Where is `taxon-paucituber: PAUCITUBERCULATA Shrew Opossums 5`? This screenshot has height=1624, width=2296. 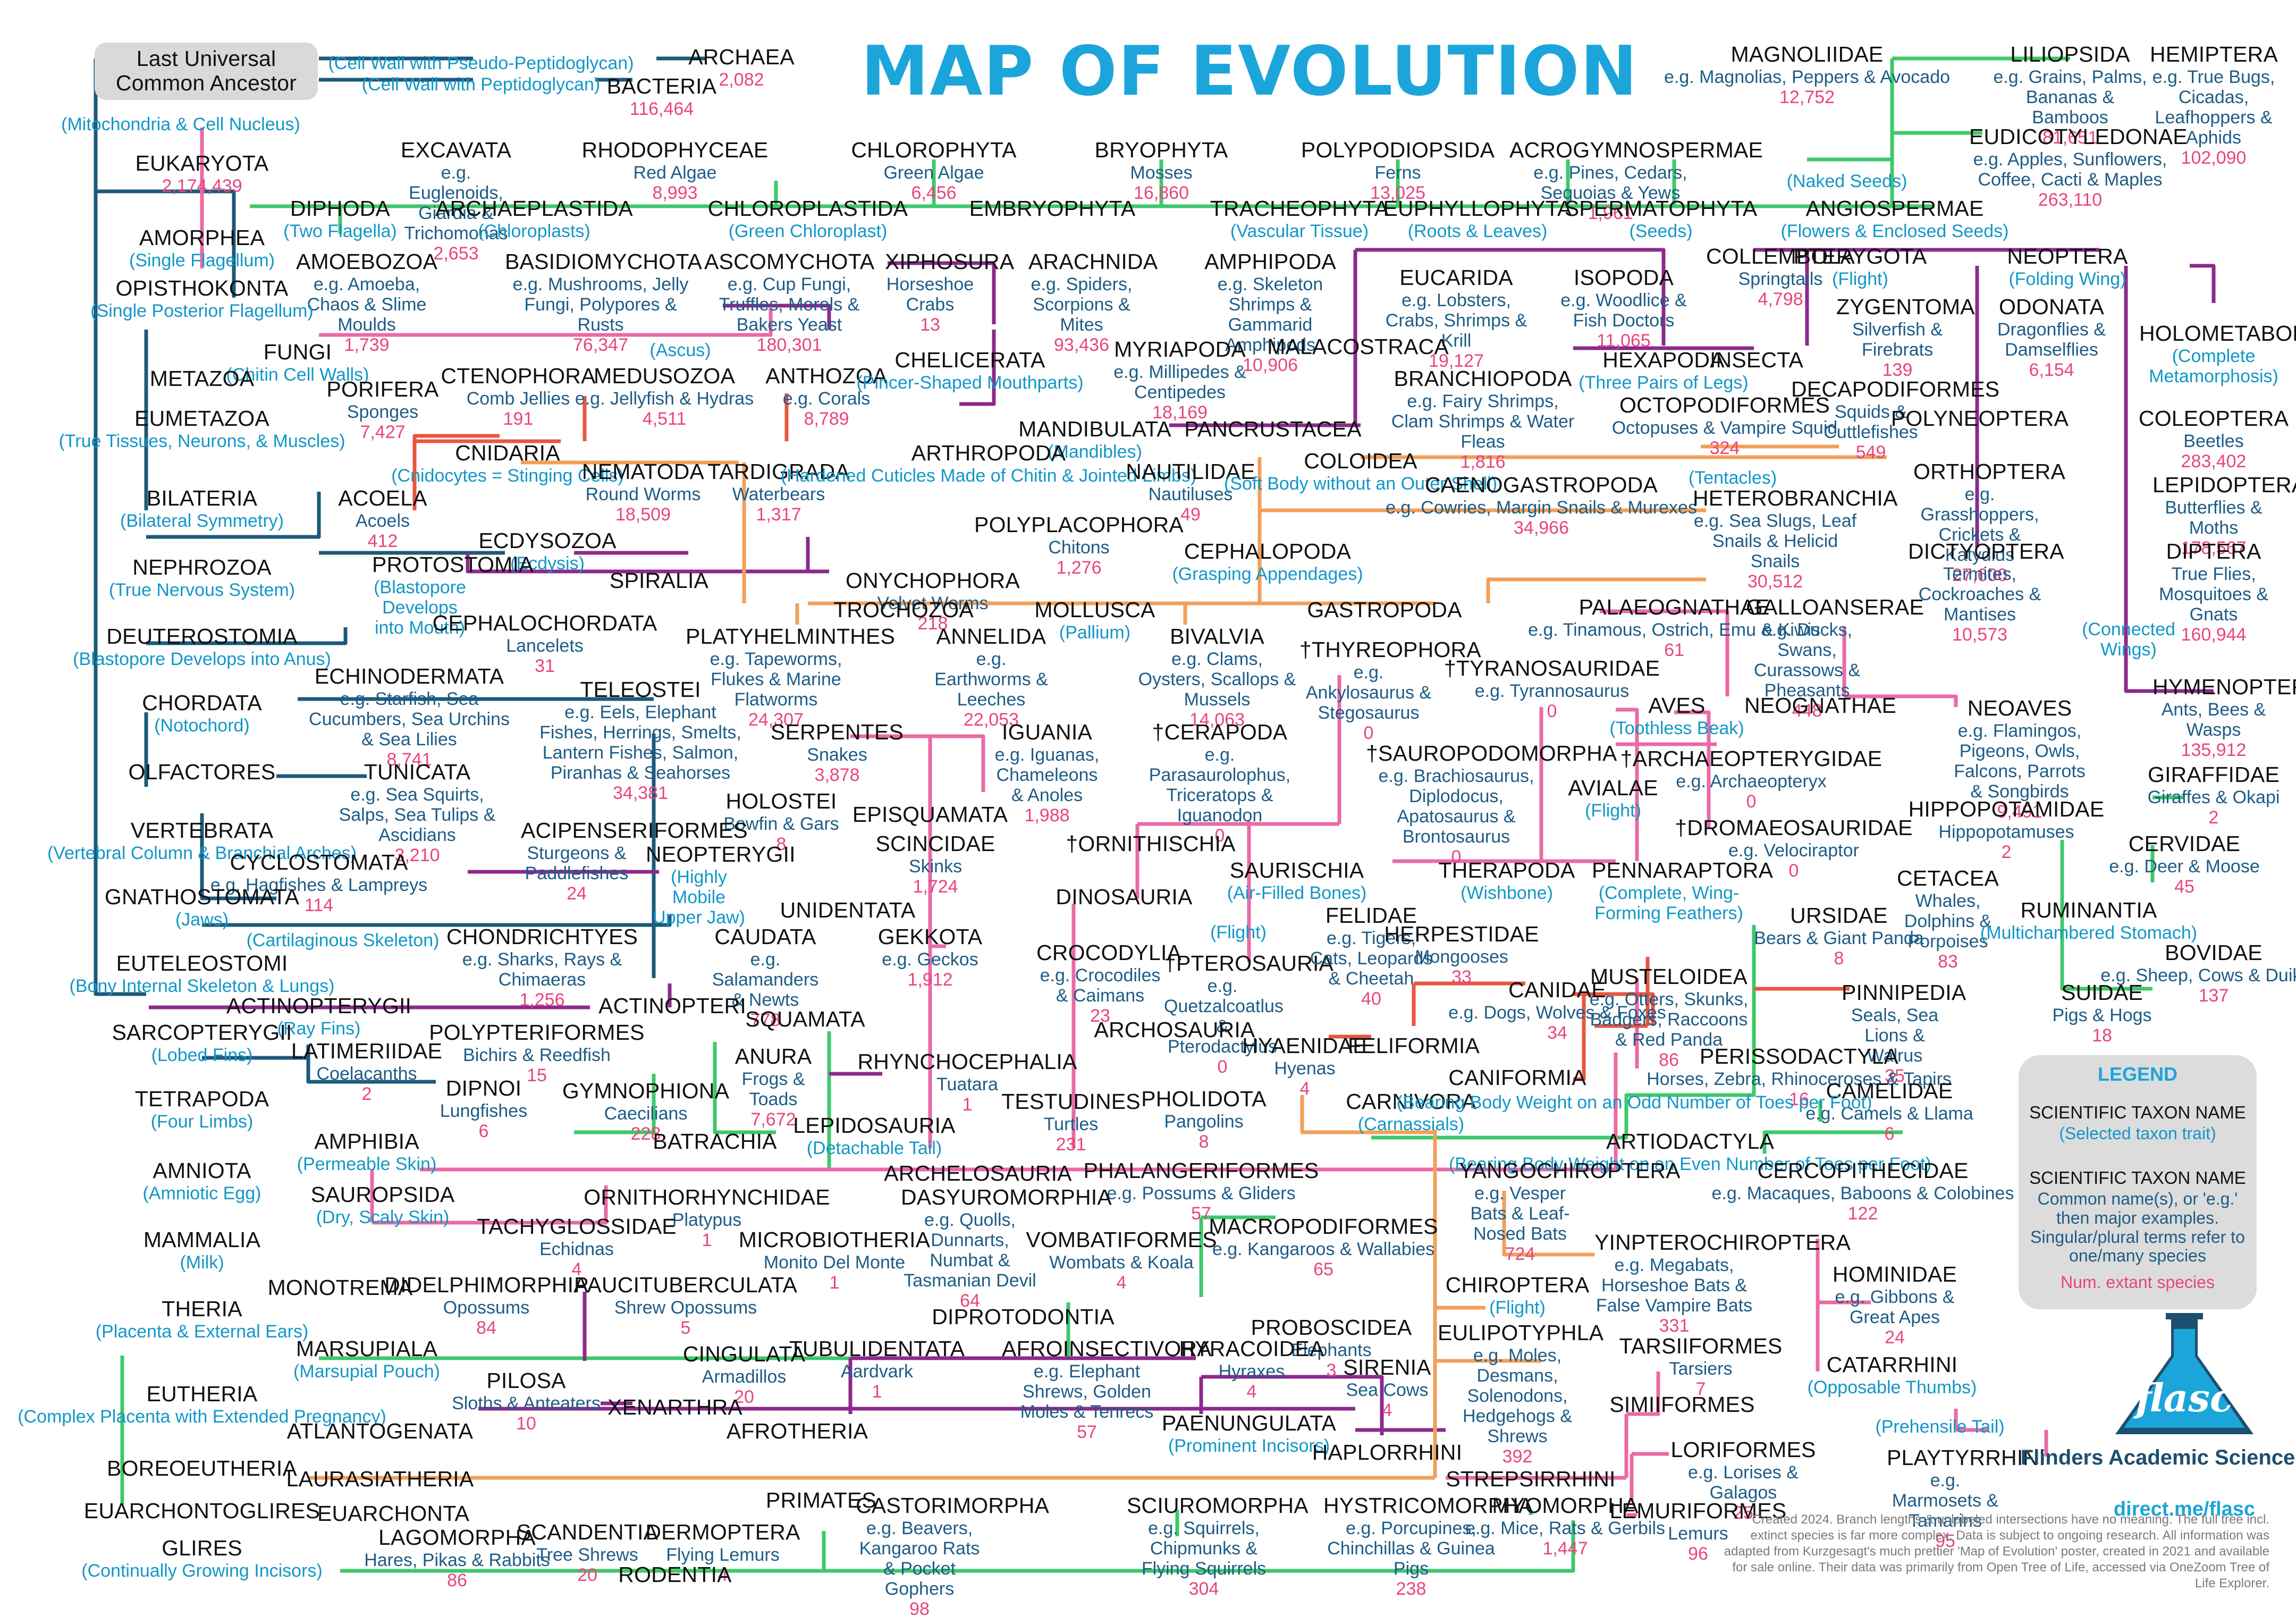
taxon-paucituber: PAUCITUBERCULATA Shrew Opossums 5 is located at coordinates (685, 1306).